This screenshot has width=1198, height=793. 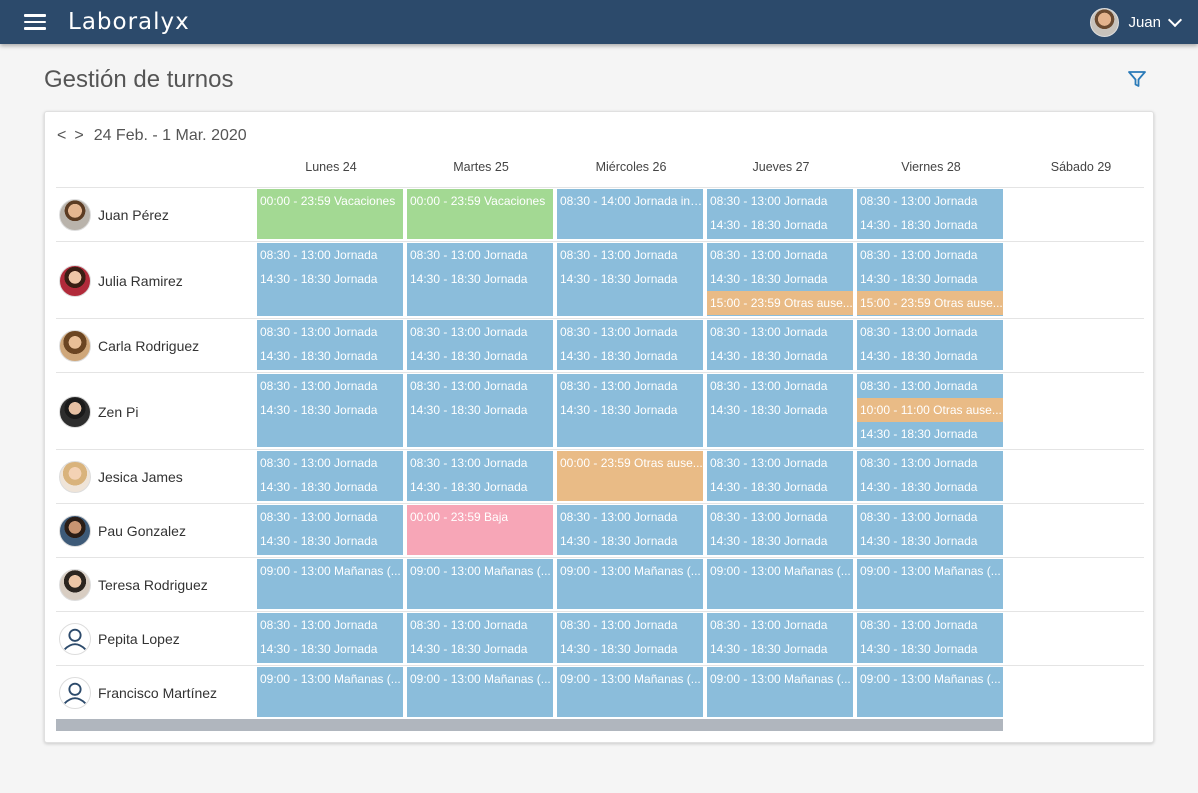 I want to click on employee-name: Pepita Lopez, so click(x=139, y=639).